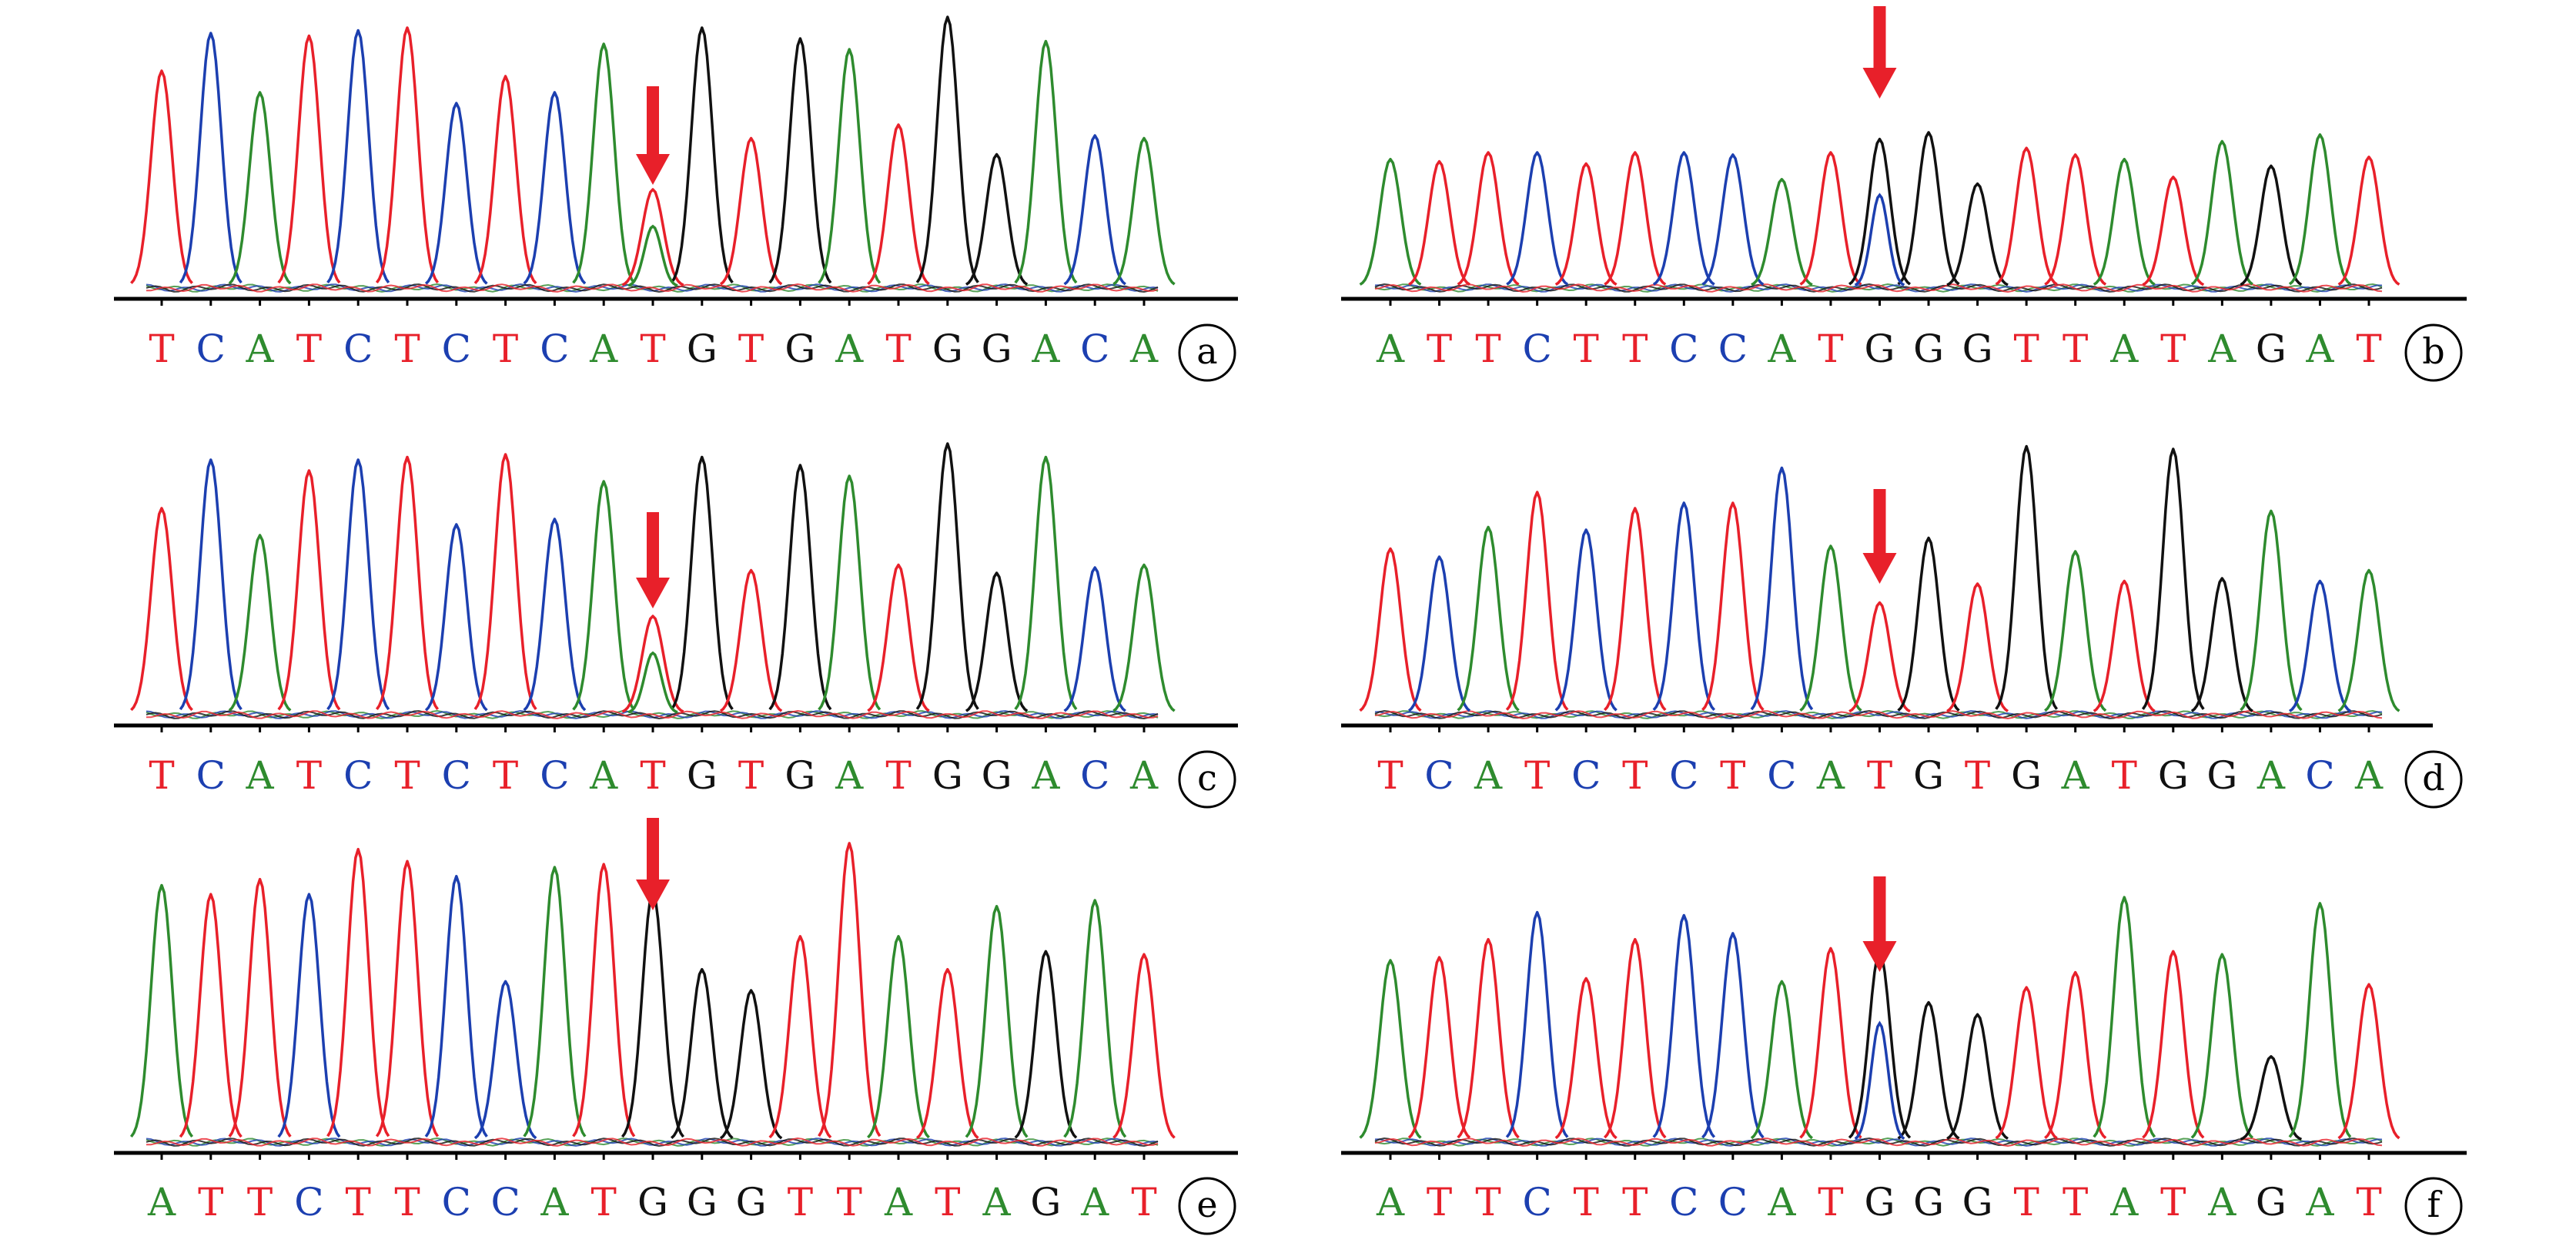 This screenshot has height=1243, width=2576. What do you see at coordinates (1880, 1080) in the screenshot?
I see `secondary-peak-C` at bounding box center [1880, 1080].